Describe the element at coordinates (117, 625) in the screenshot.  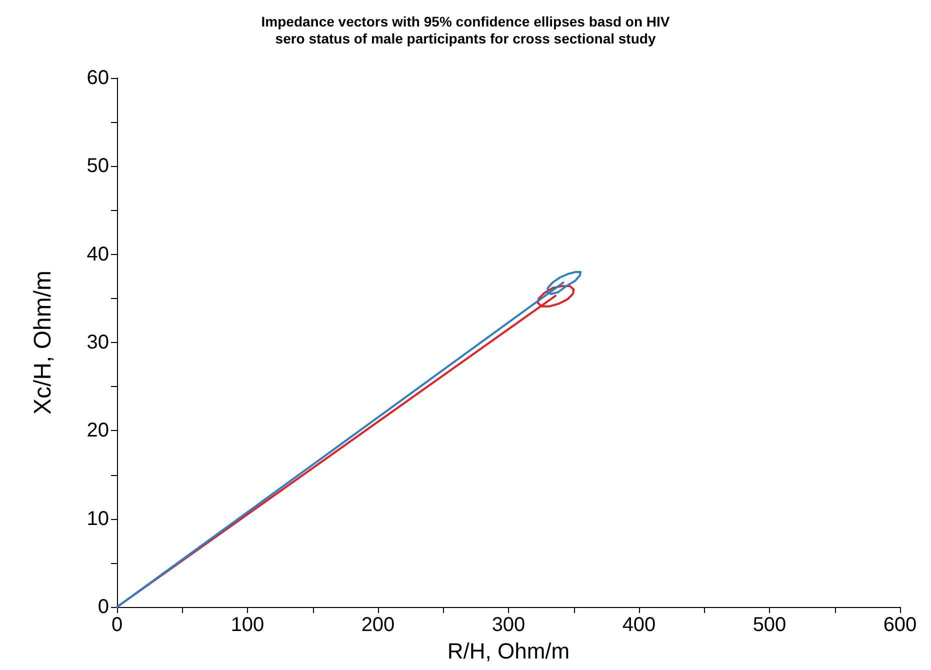
I see `x-tick-label: 0` at that location.